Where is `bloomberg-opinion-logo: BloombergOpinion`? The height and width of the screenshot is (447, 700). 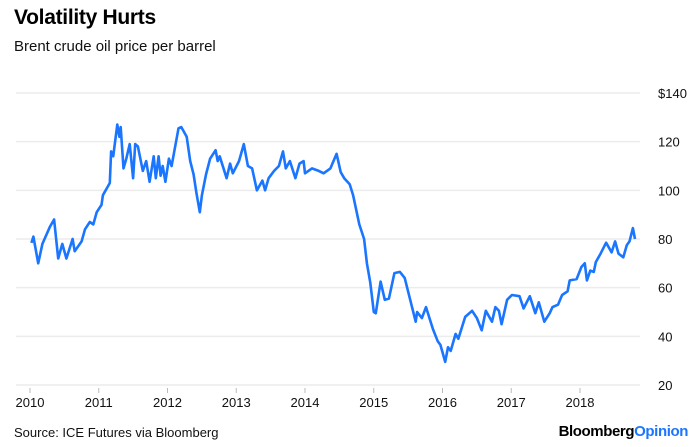 bloomberg-opinion-logo: BloombergOpinion is located at coordinates (623, 431).